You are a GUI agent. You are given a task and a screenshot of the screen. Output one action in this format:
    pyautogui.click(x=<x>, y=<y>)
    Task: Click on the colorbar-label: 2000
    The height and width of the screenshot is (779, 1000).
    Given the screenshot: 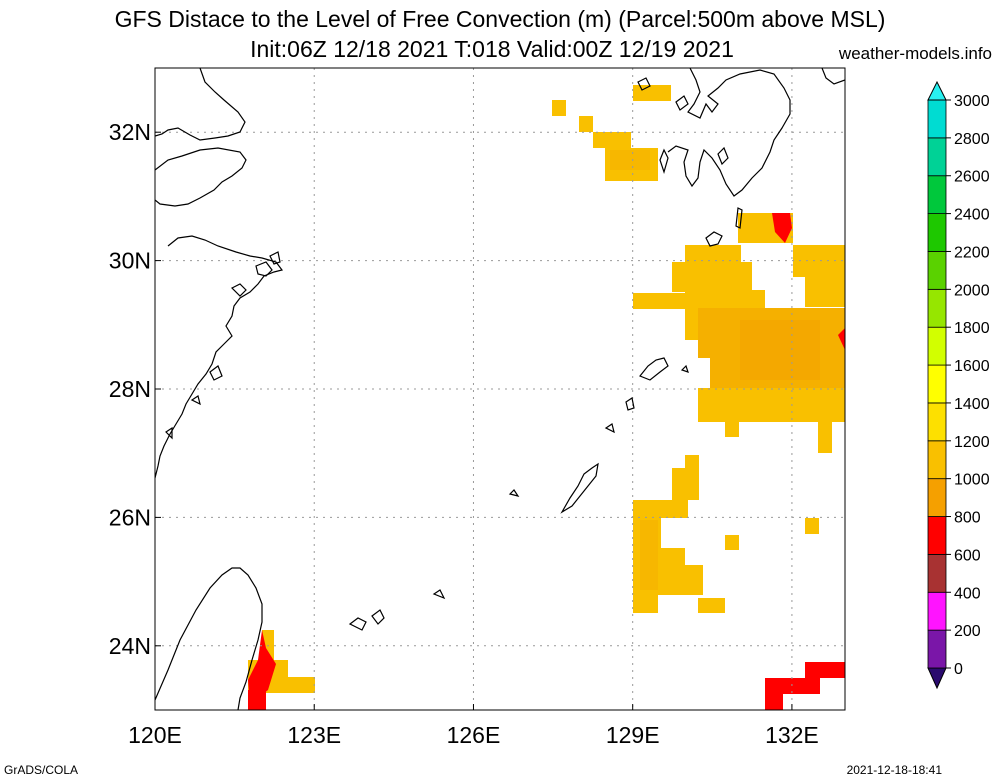 What is the action you would take?
    pyautogui.click(x=972, y=290)
    